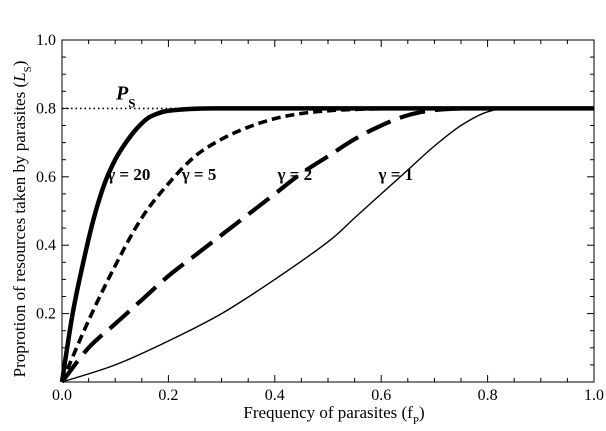  Describe the element at coordinates (381, 395) in the screenshot. I see `x-tick-label: 0.6` at that location.